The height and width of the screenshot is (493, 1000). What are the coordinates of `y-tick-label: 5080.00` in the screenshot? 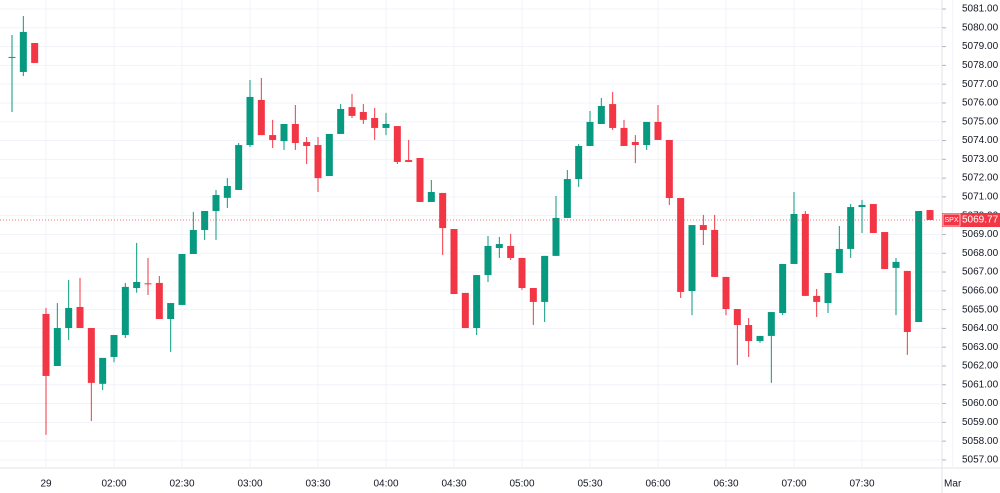 It's located at (980, 27).